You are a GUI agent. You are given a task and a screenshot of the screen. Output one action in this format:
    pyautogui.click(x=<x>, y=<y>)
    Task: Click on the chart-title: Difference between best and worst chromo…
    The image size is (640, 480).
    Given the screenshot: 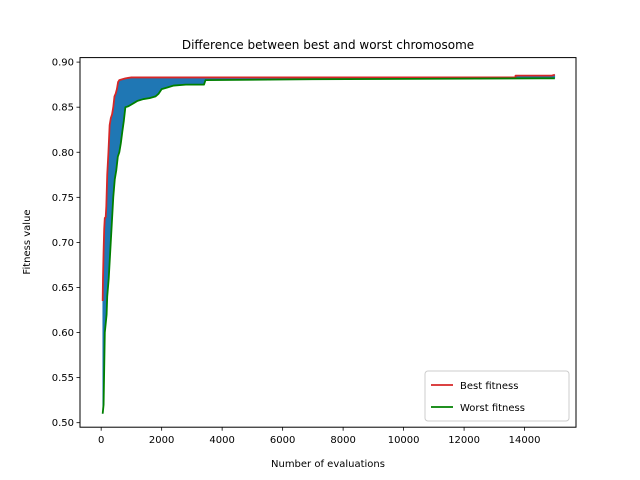 What is the action you would take?
    pyautogui.click(x=328, y=45)
    